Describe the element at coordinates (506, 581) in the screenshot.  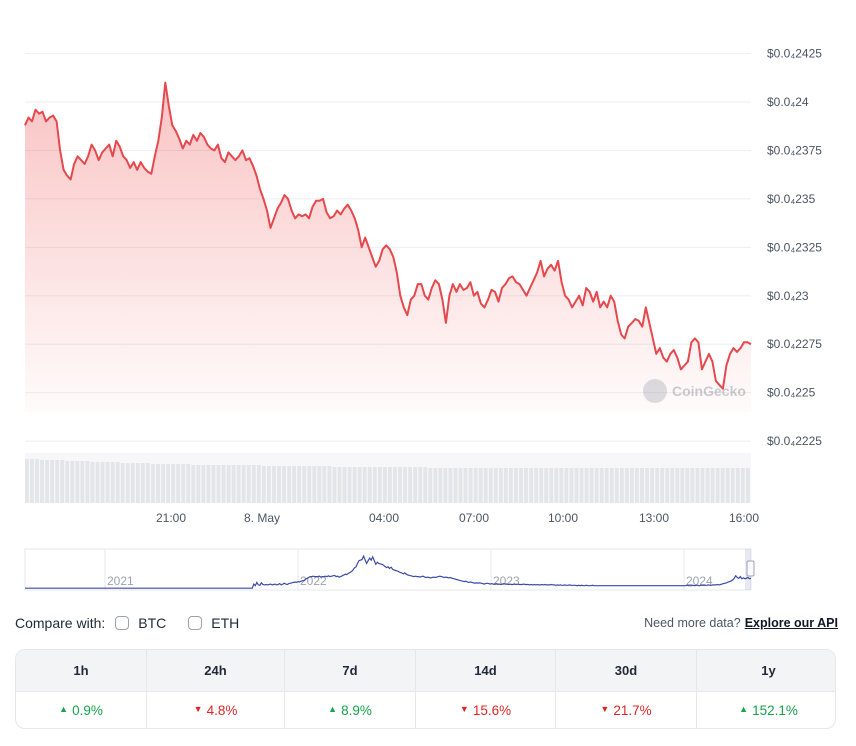
I see `navigator-year-label: 2023` at that location.